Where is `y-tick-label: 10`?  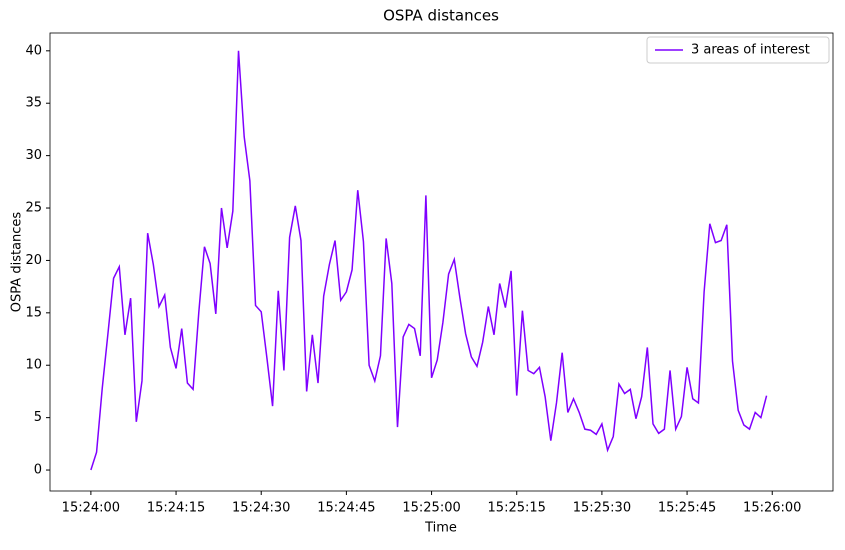
y-tick-label: 10 is located at coordinates (33, 365).